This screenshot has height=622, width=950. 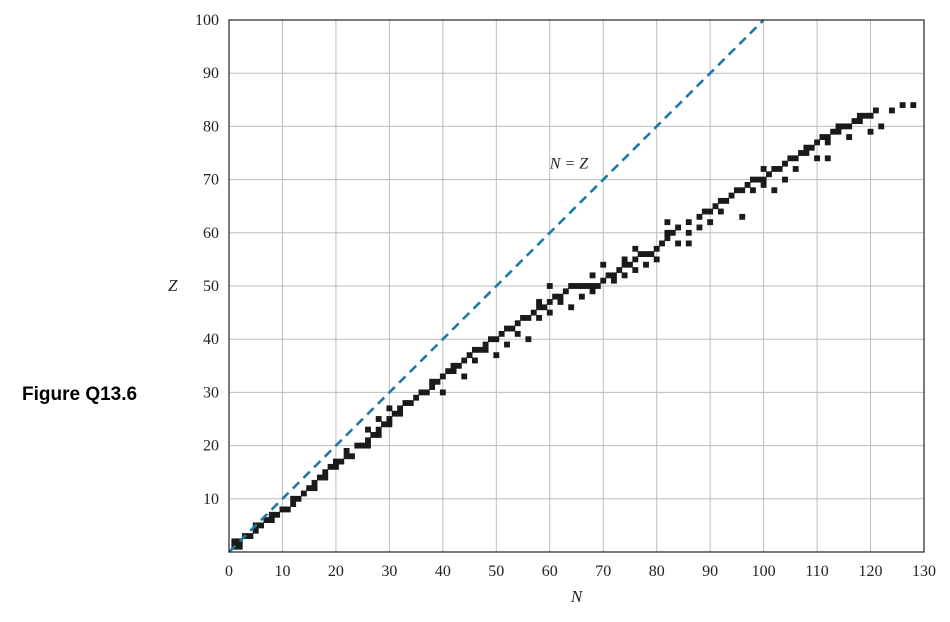 What do you see at coordinates (211, 339) in the screenshot?
I see `y-tick-label: 40` at bounding box center [211, 339].